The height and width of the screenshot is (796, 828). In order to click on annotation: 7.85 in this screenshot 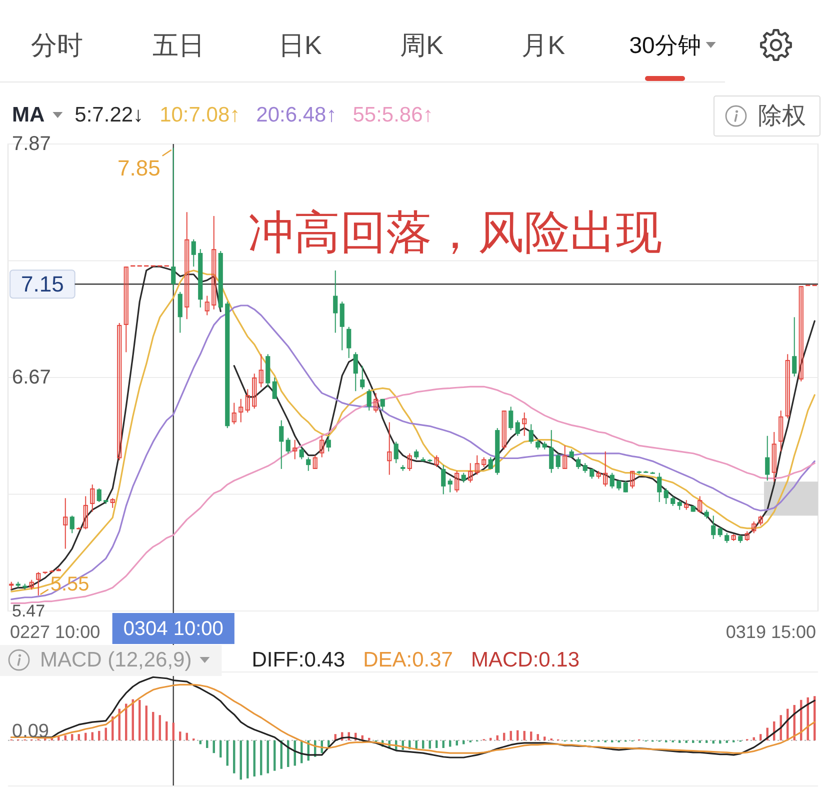, I will do `click(139, 167)`.